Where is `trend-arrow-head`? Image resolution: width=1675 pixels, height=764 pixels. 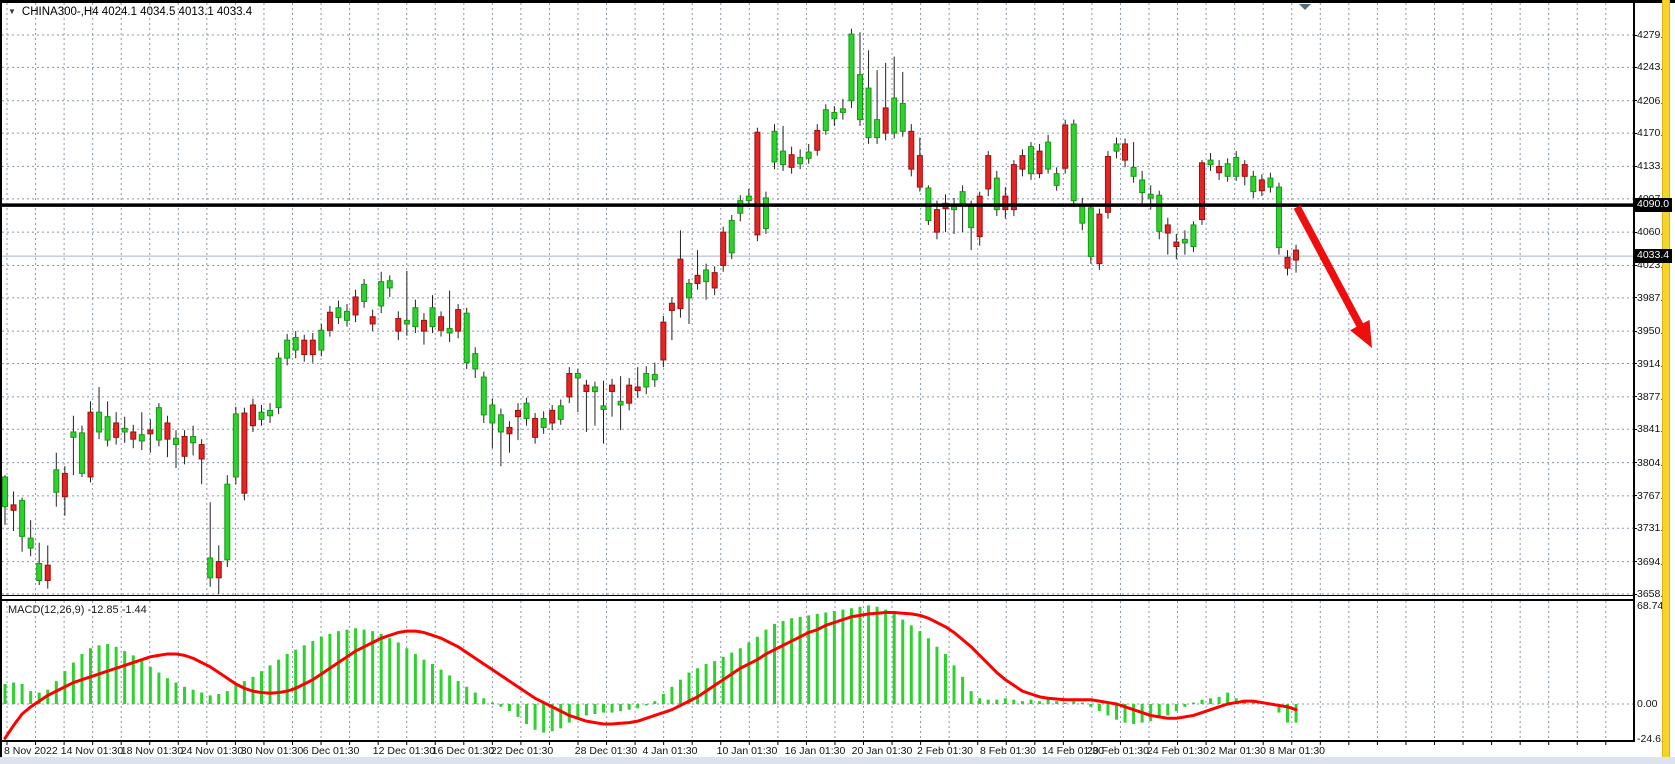 trend-arrow-head is located at coordinates (1361, 333).